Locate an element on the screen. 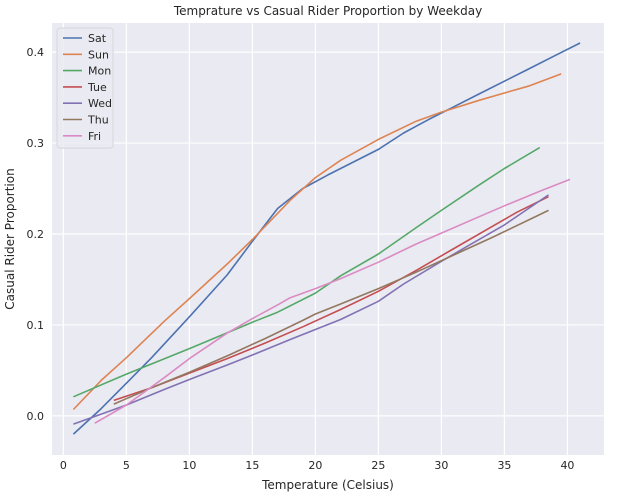 This screenshot has width=617, height=496. legend: Sat Sun Mon Tue Wed Thu Fri is located at coordinates (85, 88).